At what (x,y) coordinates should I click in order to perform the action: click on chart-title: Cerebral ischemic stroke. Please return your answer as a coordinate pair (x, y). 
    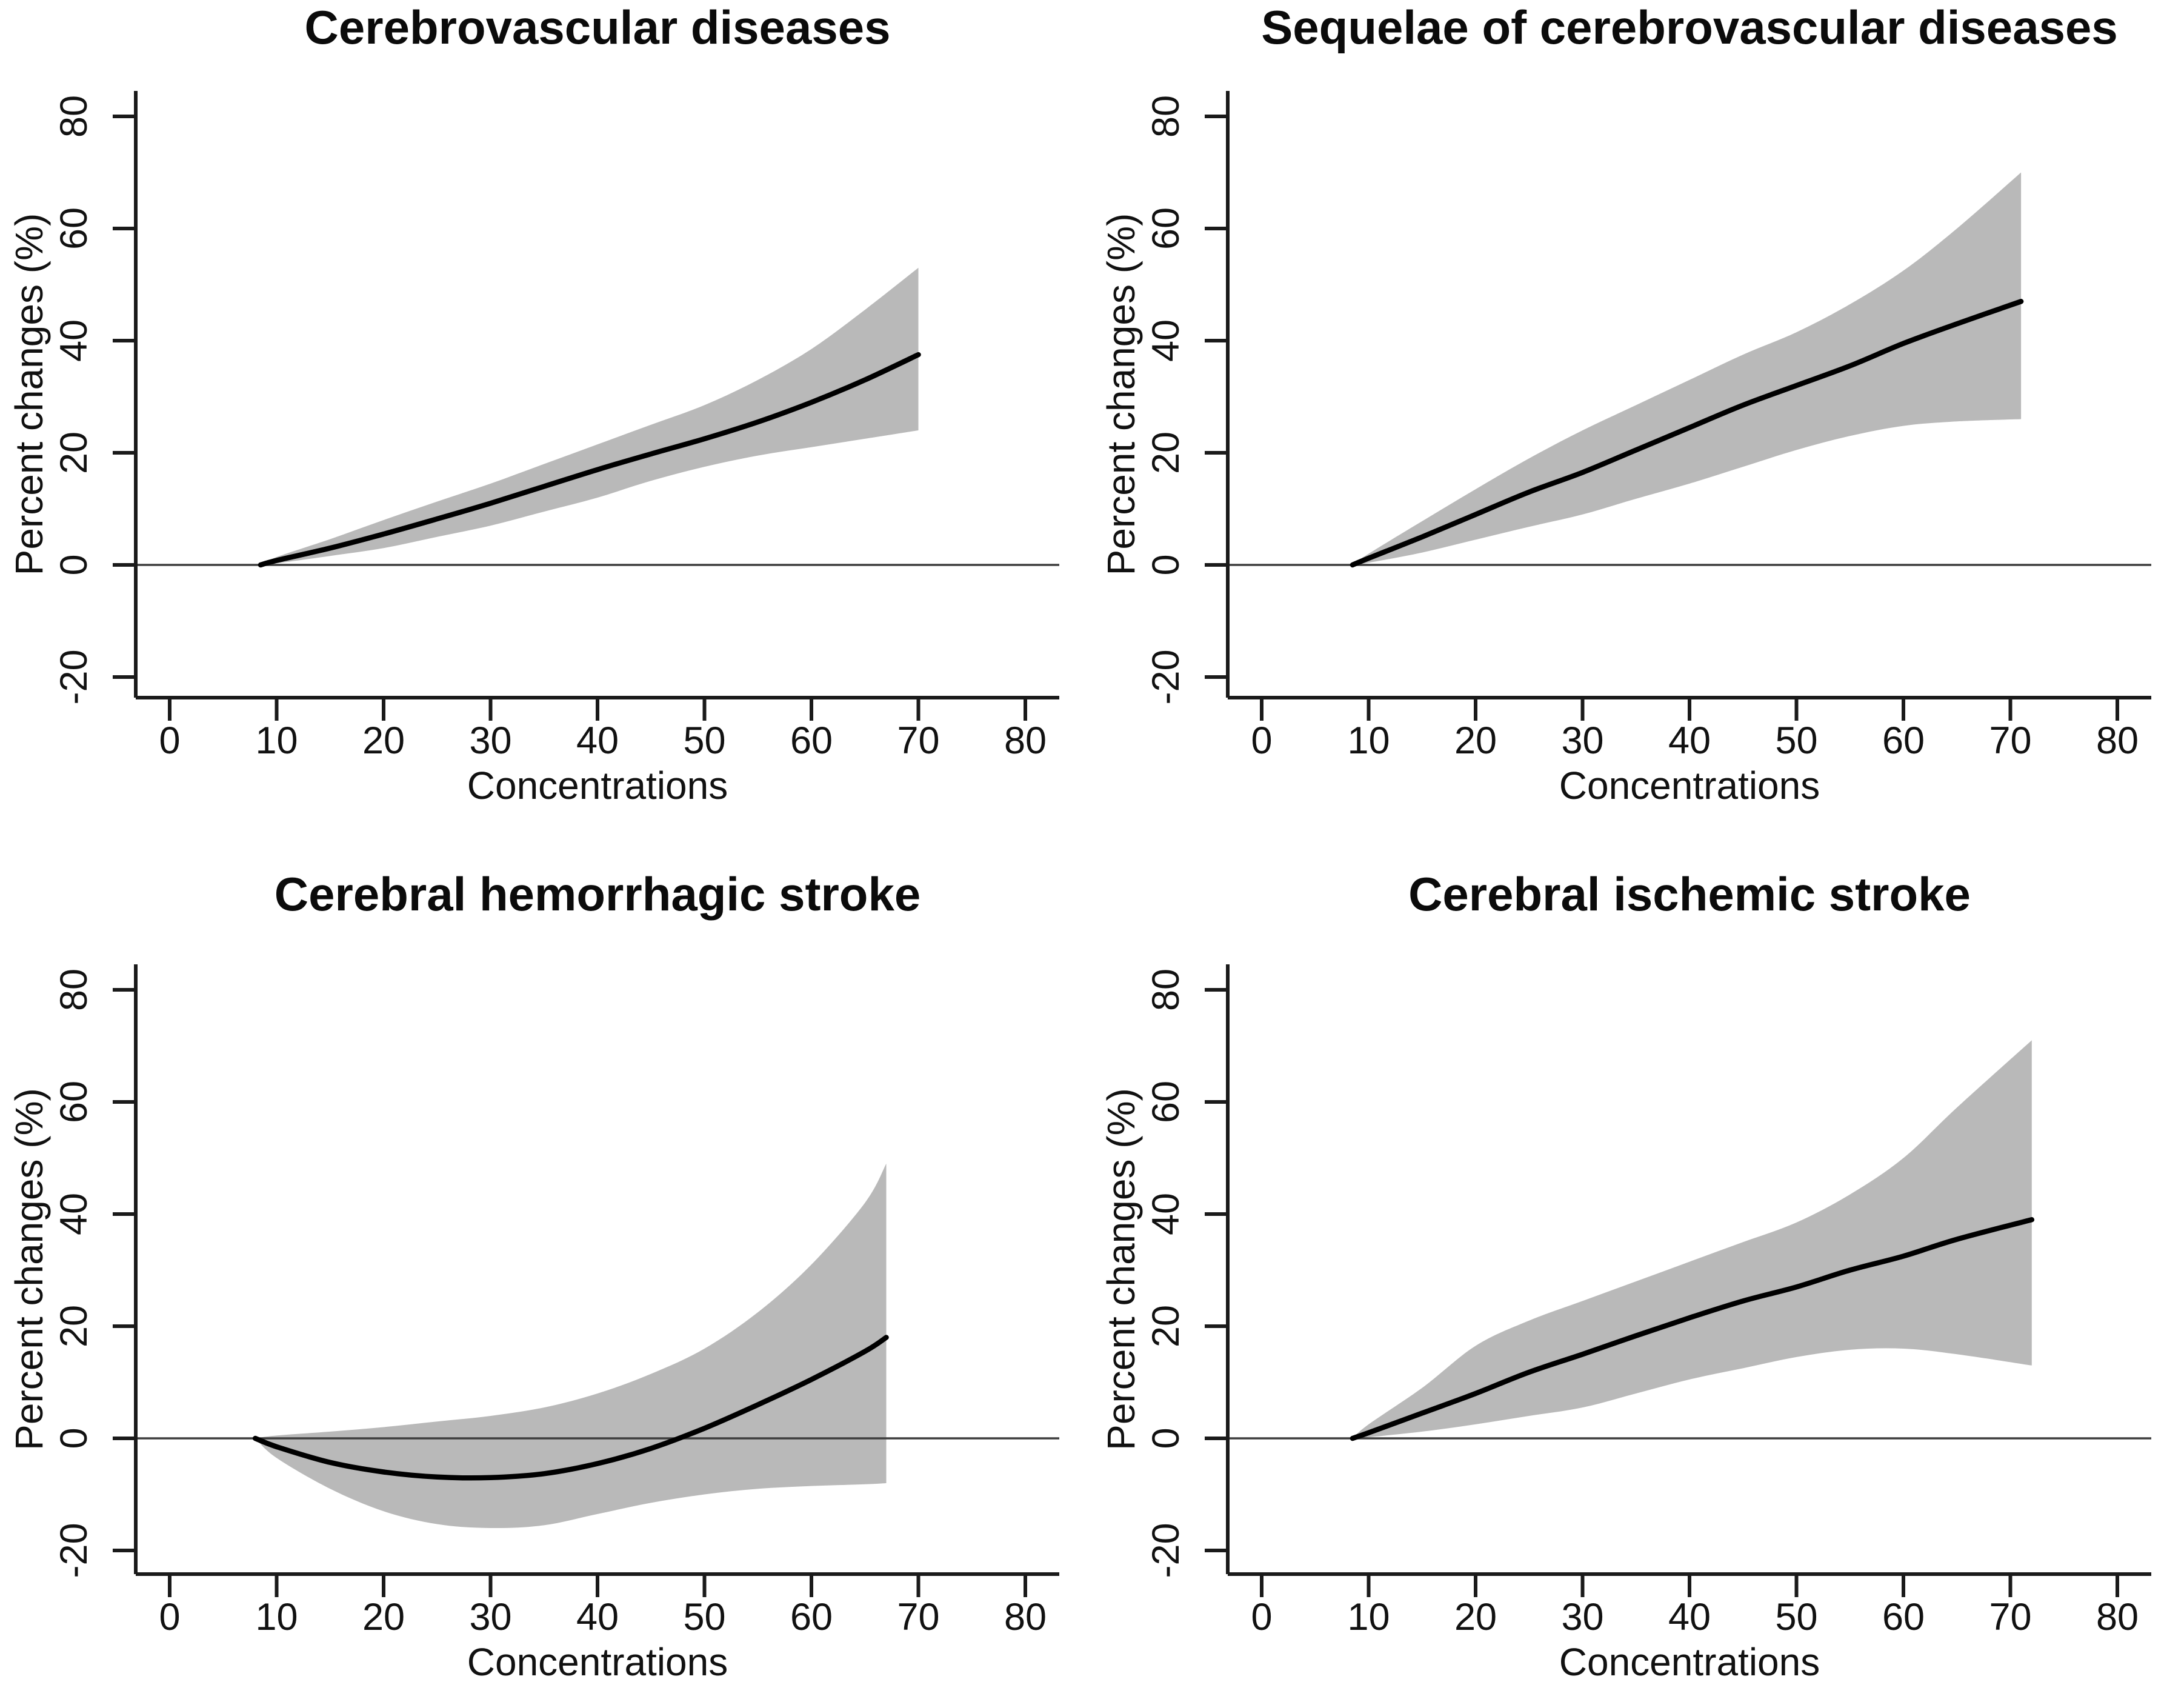
    Looking at the image, I should click on (1689, 894).